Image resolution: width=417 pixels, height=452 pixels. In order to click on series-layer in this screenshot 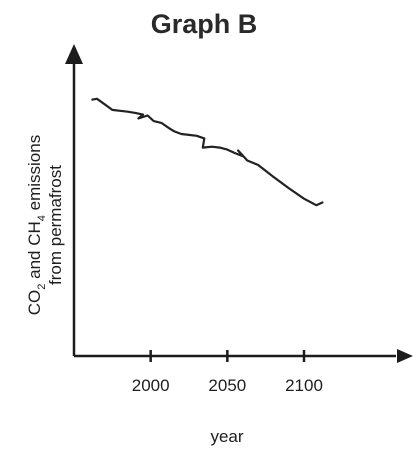, I will do `click(207, 152)`.